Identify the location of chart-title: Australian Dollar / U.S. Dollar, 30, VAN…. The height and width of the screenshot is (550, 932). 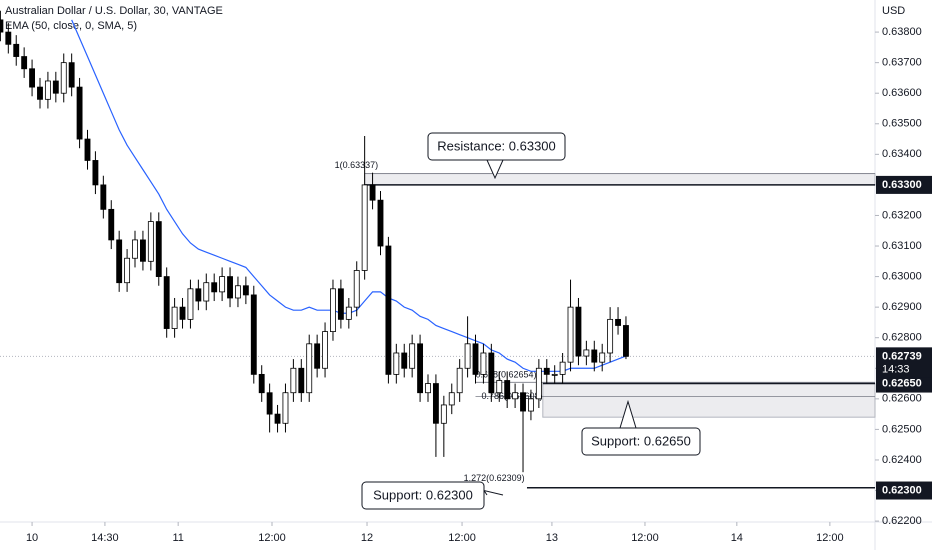
(114, 11).